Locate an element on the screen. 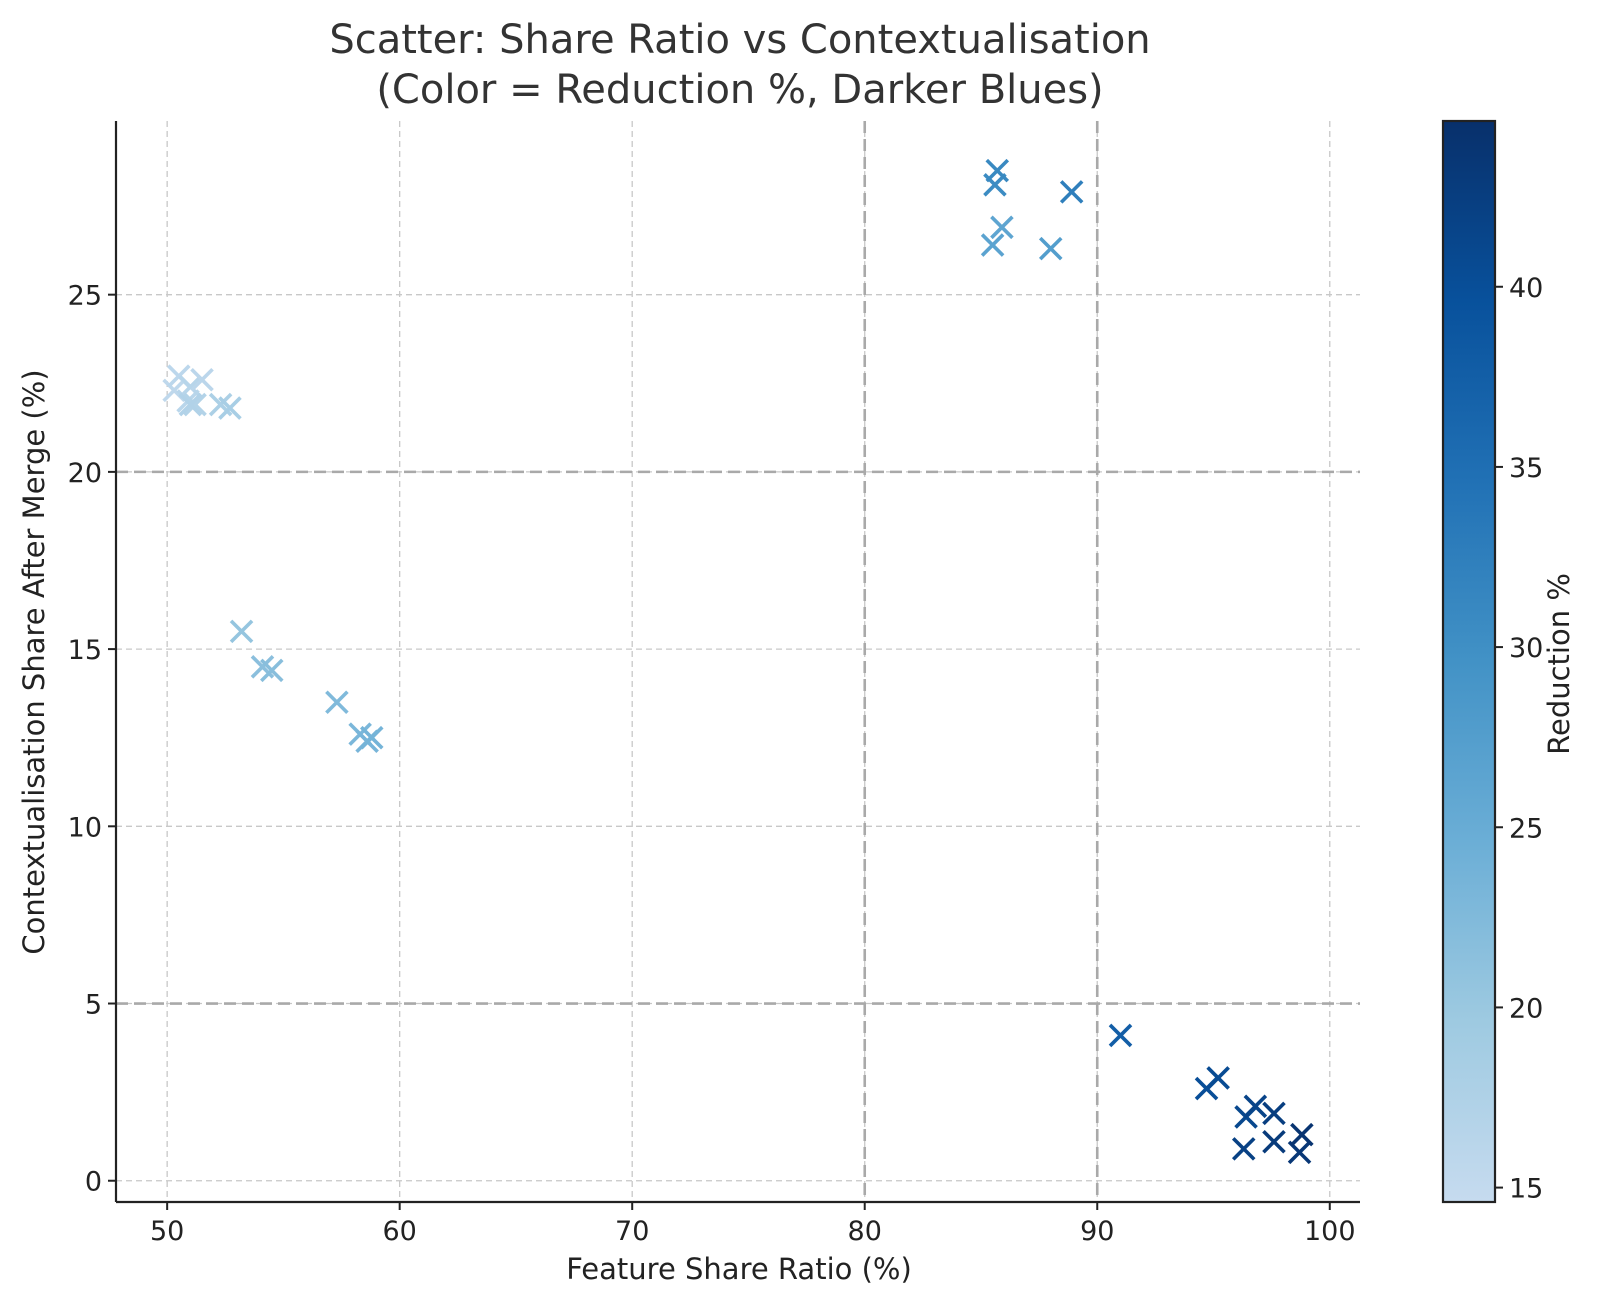  x-axis-label: Feature Share Ratio (%) is located at coordinates (739, 1269).